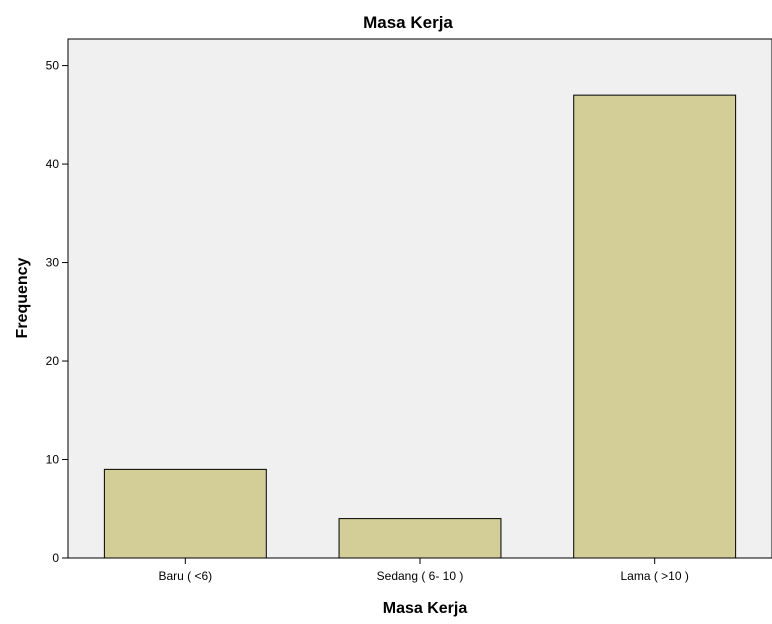 The image size is (772, 624). What do you see at coordinates (420, 576) in the screenshot?
I see `x-tick-label: Sedang ( 6- 10 )` at bounding box center [420, 576].